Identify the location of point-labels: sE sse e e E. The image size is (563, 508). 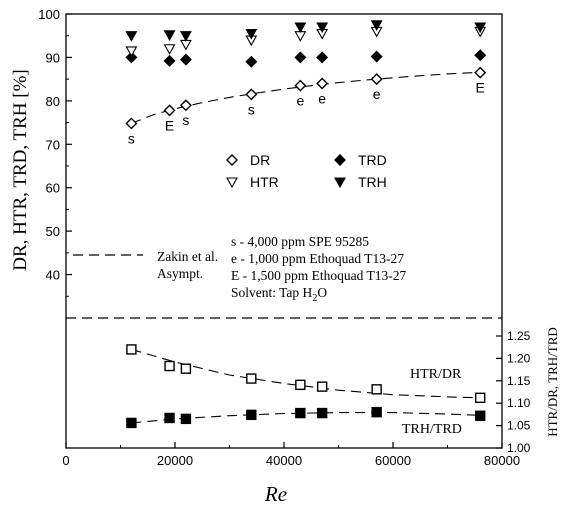
(306, 113).